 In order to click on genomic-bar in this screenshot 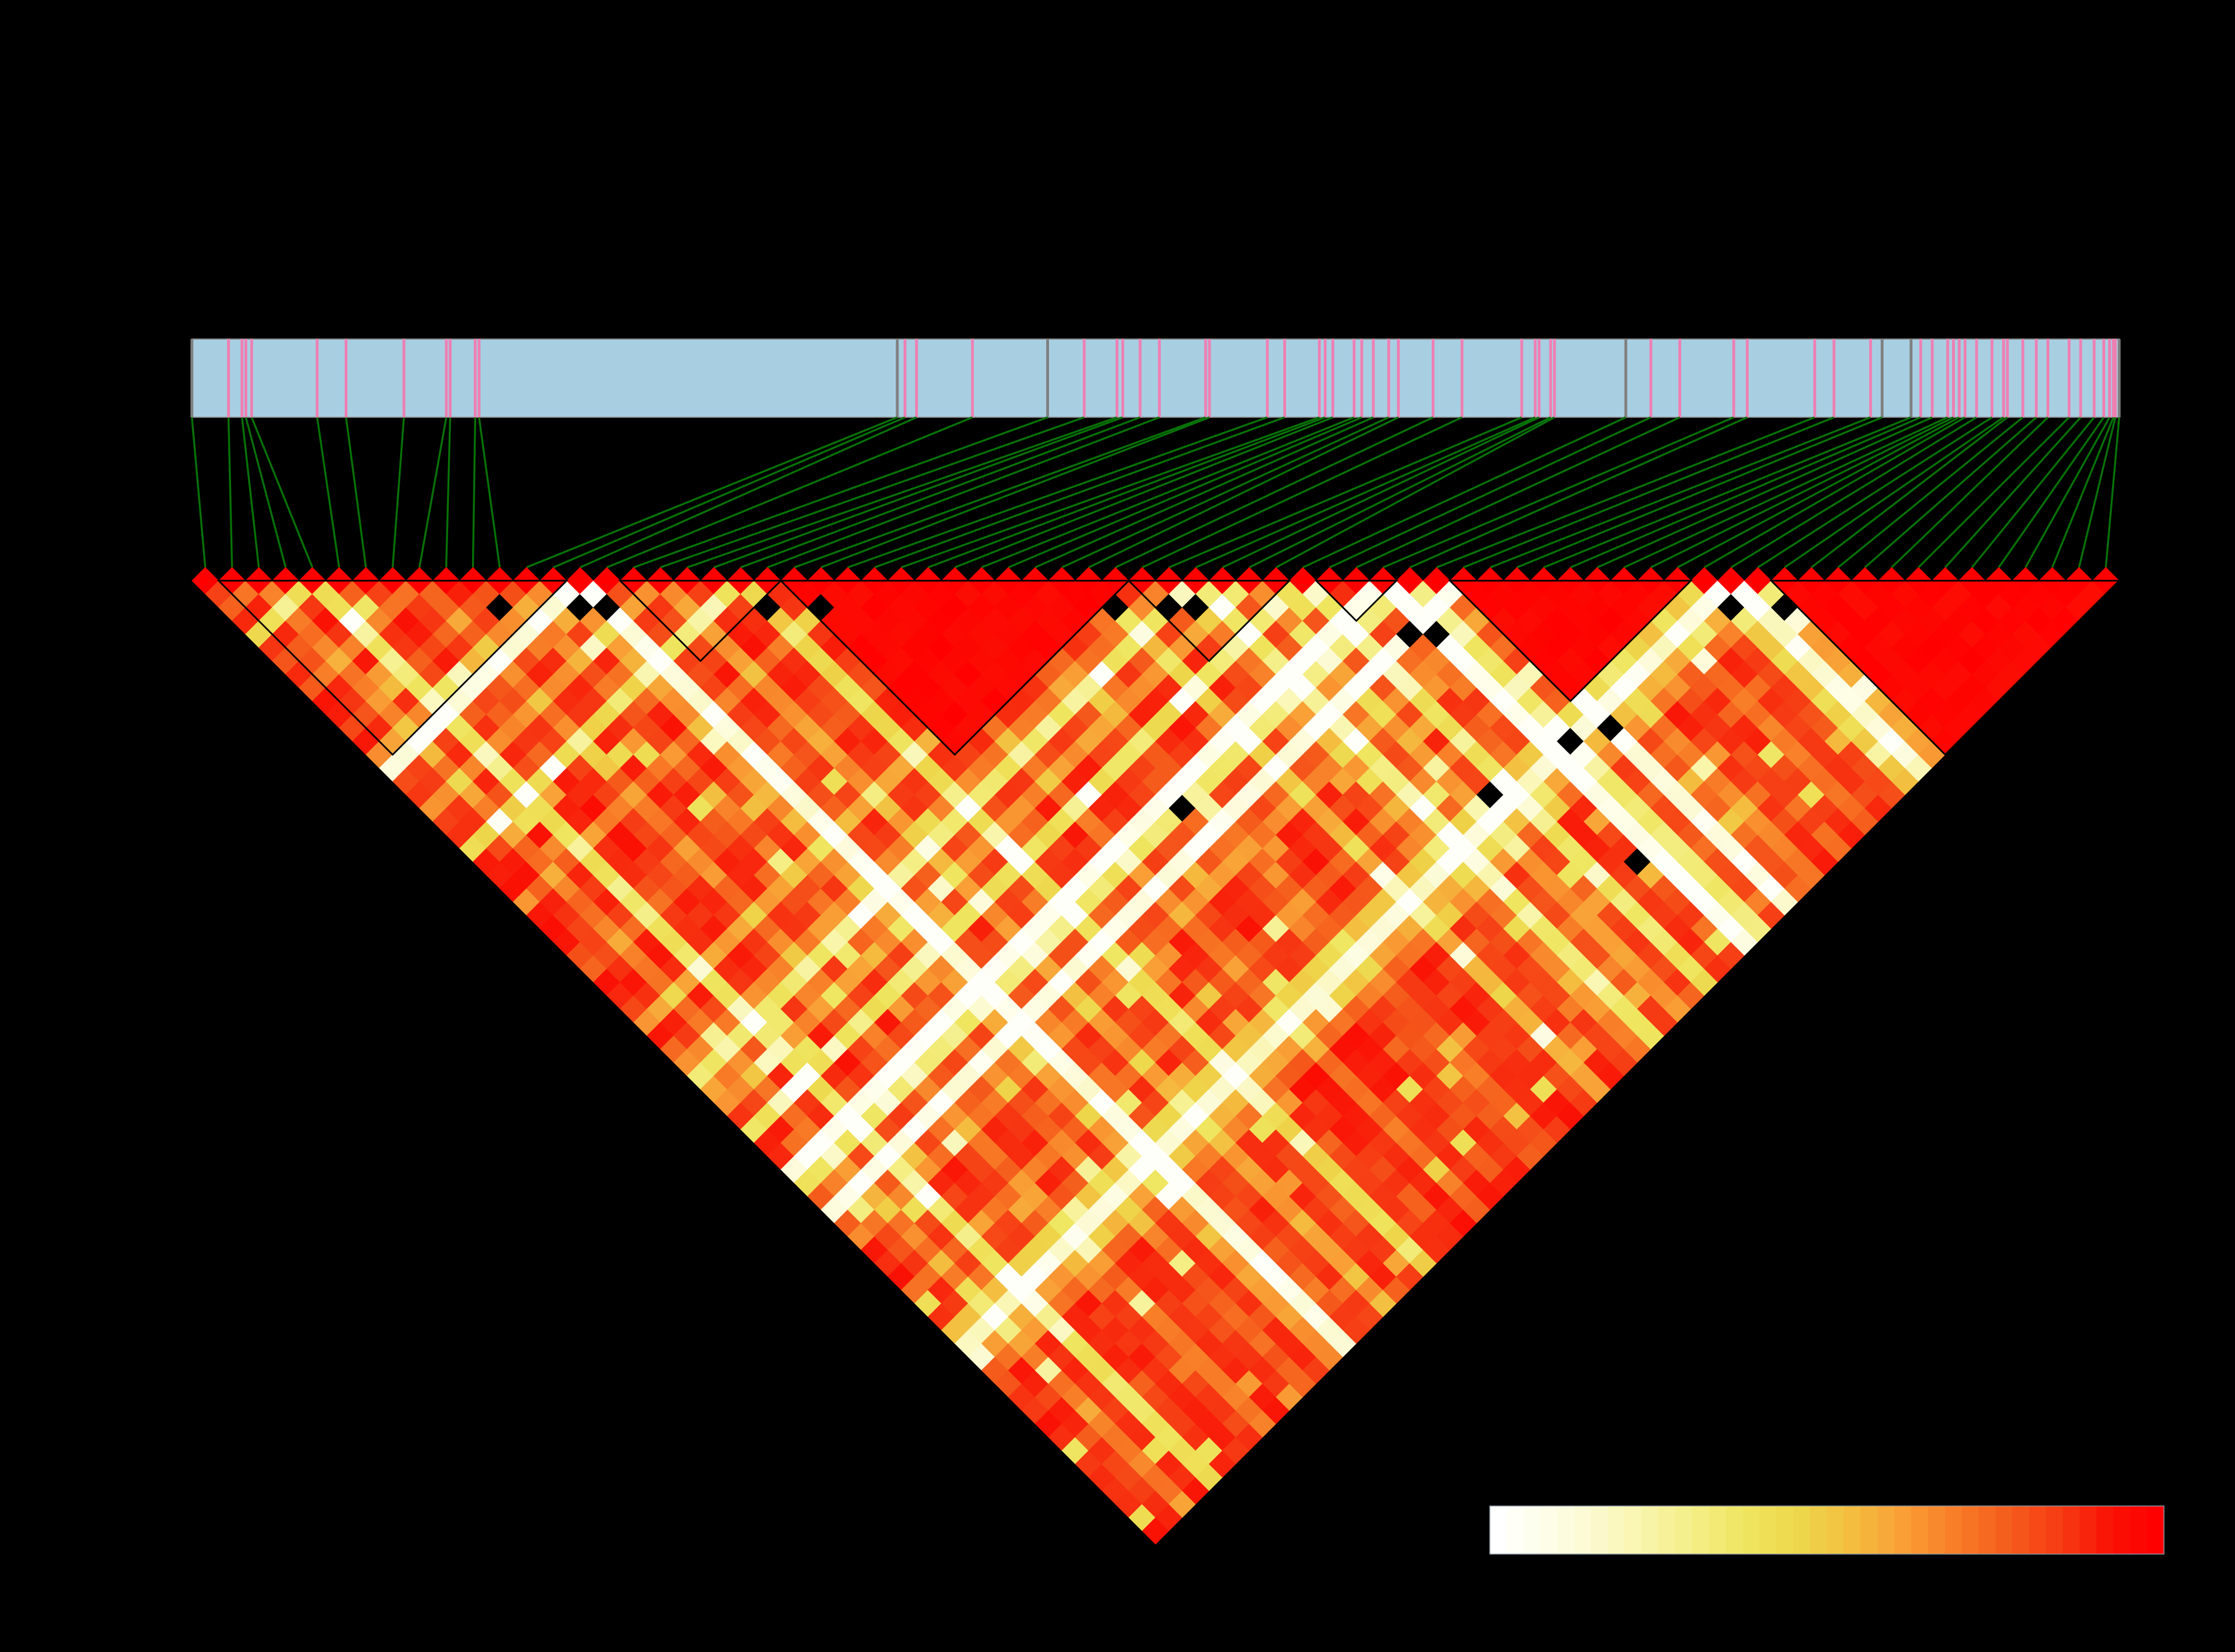, I will do `click(1155, 378)`.